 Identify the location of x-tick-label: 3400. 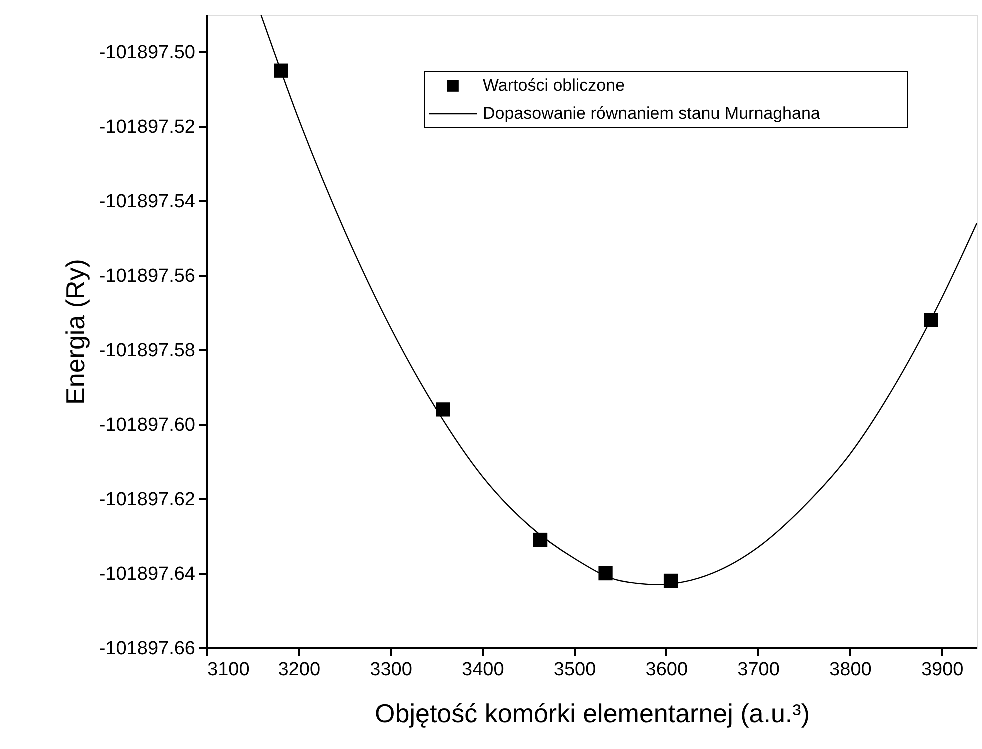
(483, 670).